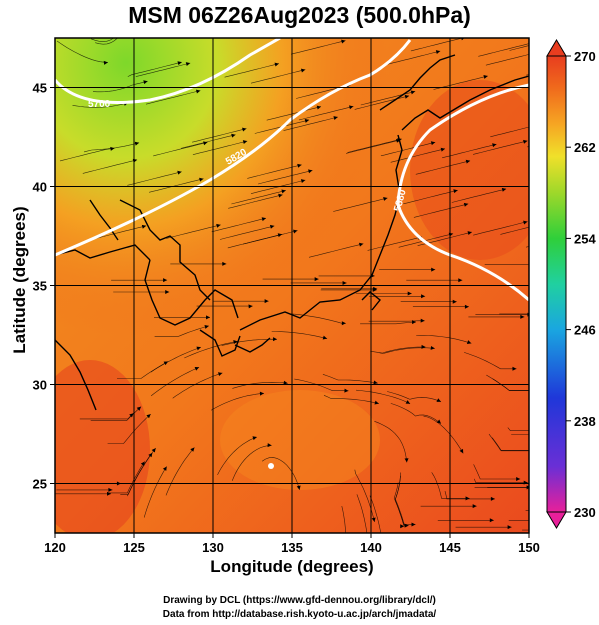 This screenshot has height=625, width=599. Describe the element at coordinates (40, 484) in the screenshot. I see `y-tick-label: 25` at that location.